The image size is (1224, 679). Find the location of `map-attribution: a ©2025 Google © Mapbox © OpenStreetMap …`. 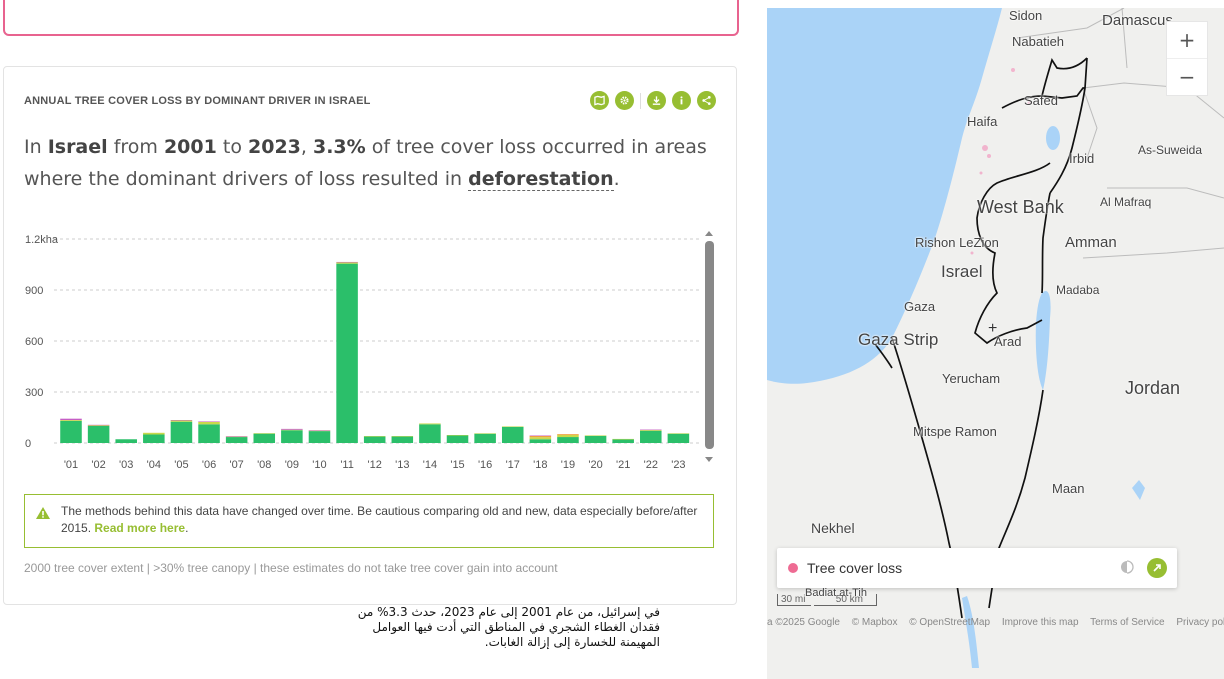

map-attribution: a ©2025 Google © Mapbox © OpenStreetMap … is located at coordinates (995, 622).